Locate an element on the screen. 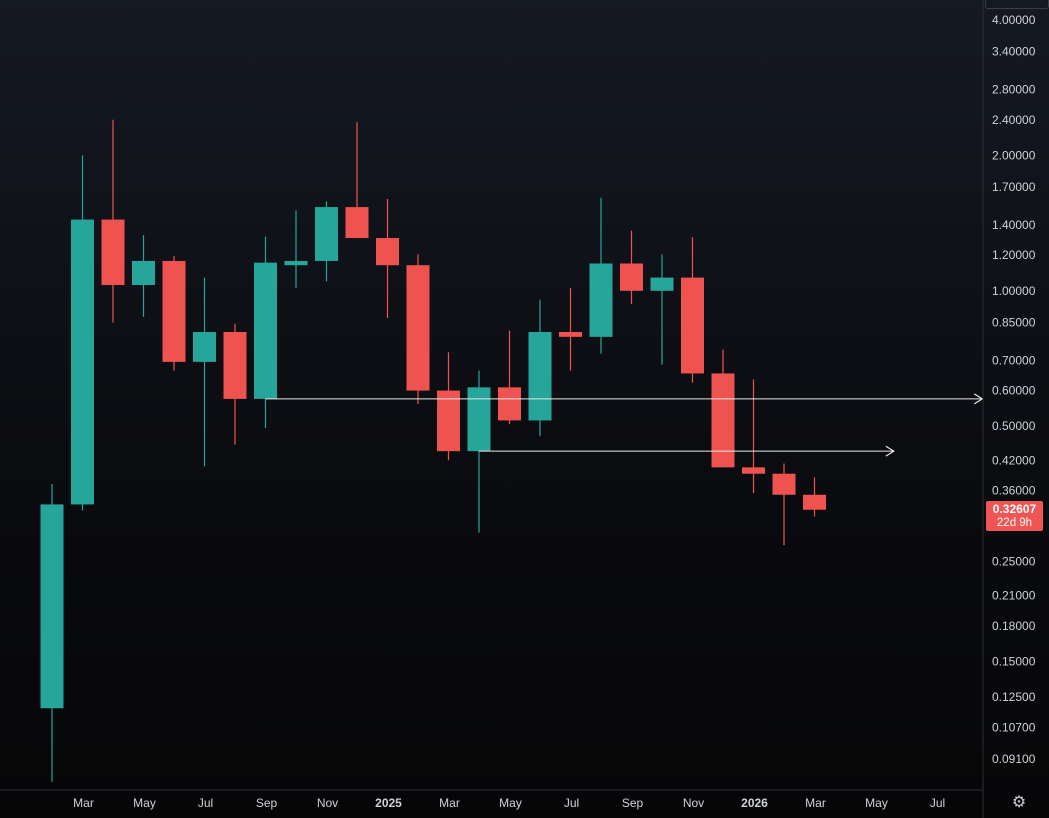 This screenshot has height=818, width=1049. price-tick-label: 1.00000 is located at coordinates (1014, 291).